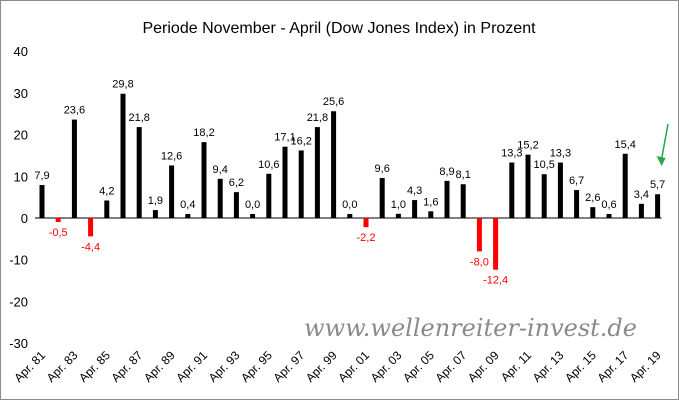 Image resolution: width=679 pixels, height=400 pixels. Describe the element at coordinates (21, 93) in the screenshot. I see `y-tick-label: 30` at that location.